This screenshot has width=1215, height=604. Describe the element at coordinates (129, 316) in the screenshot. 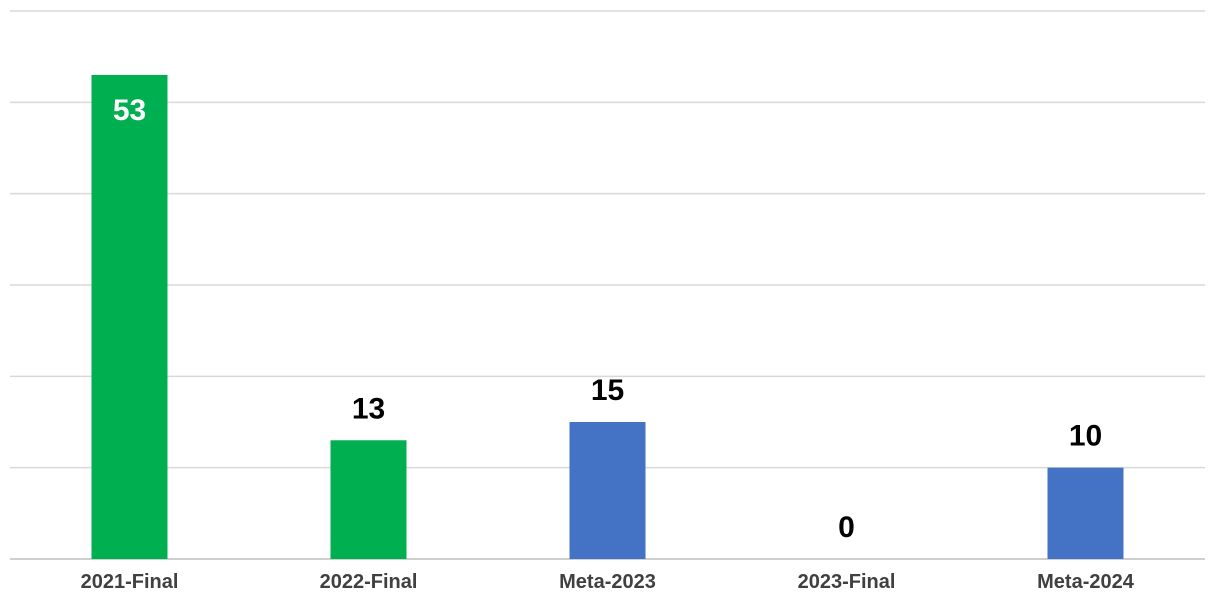

I see `bar-2021-final` at that location.